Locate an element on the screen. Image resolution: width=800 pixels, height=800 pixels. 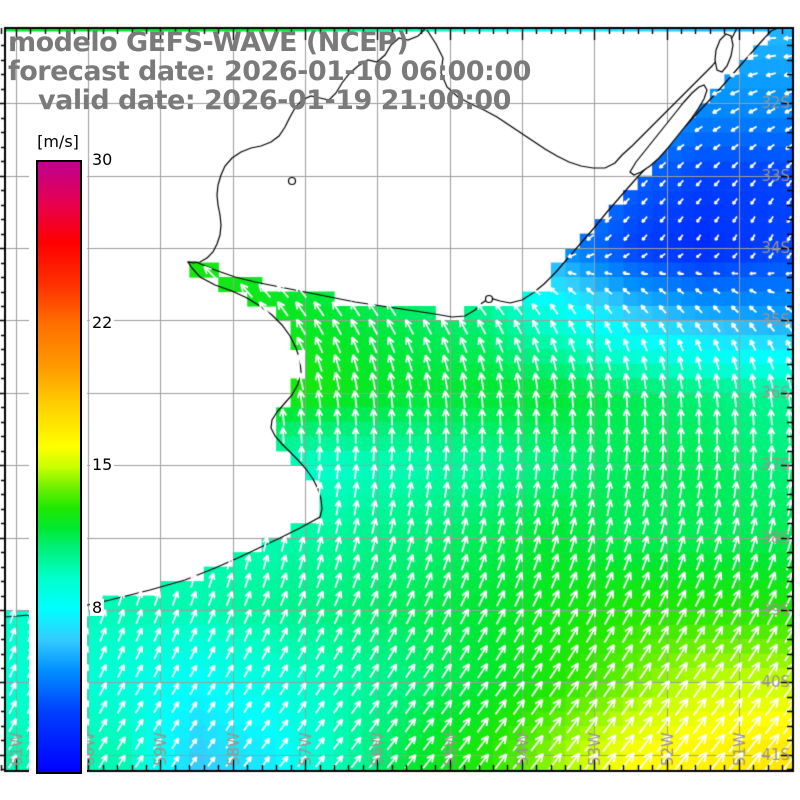
colorbar-tick-8: 8 is located at coordinates (97, 607).